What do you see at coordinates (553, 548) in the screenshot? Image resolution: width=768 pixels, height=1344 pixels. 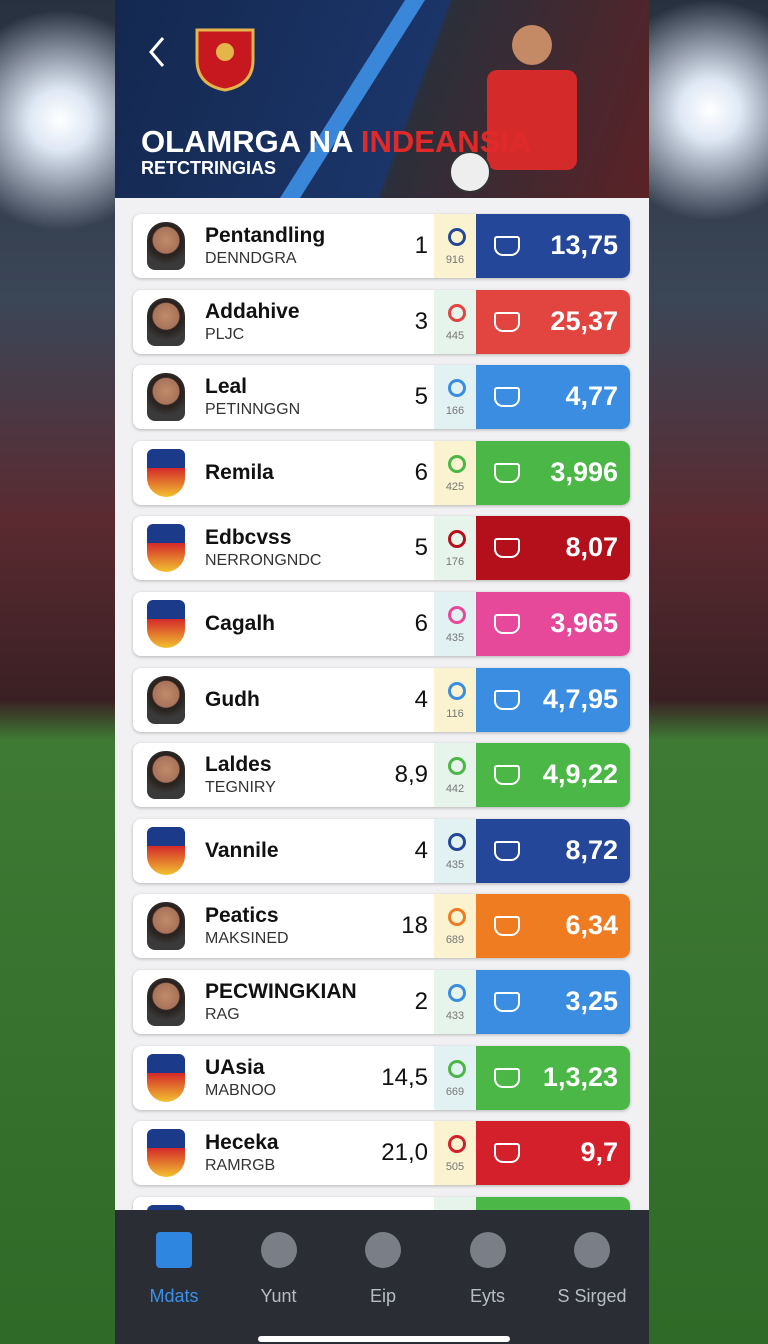 I see `score-box: 8,07` at bounding box center [553, 548].